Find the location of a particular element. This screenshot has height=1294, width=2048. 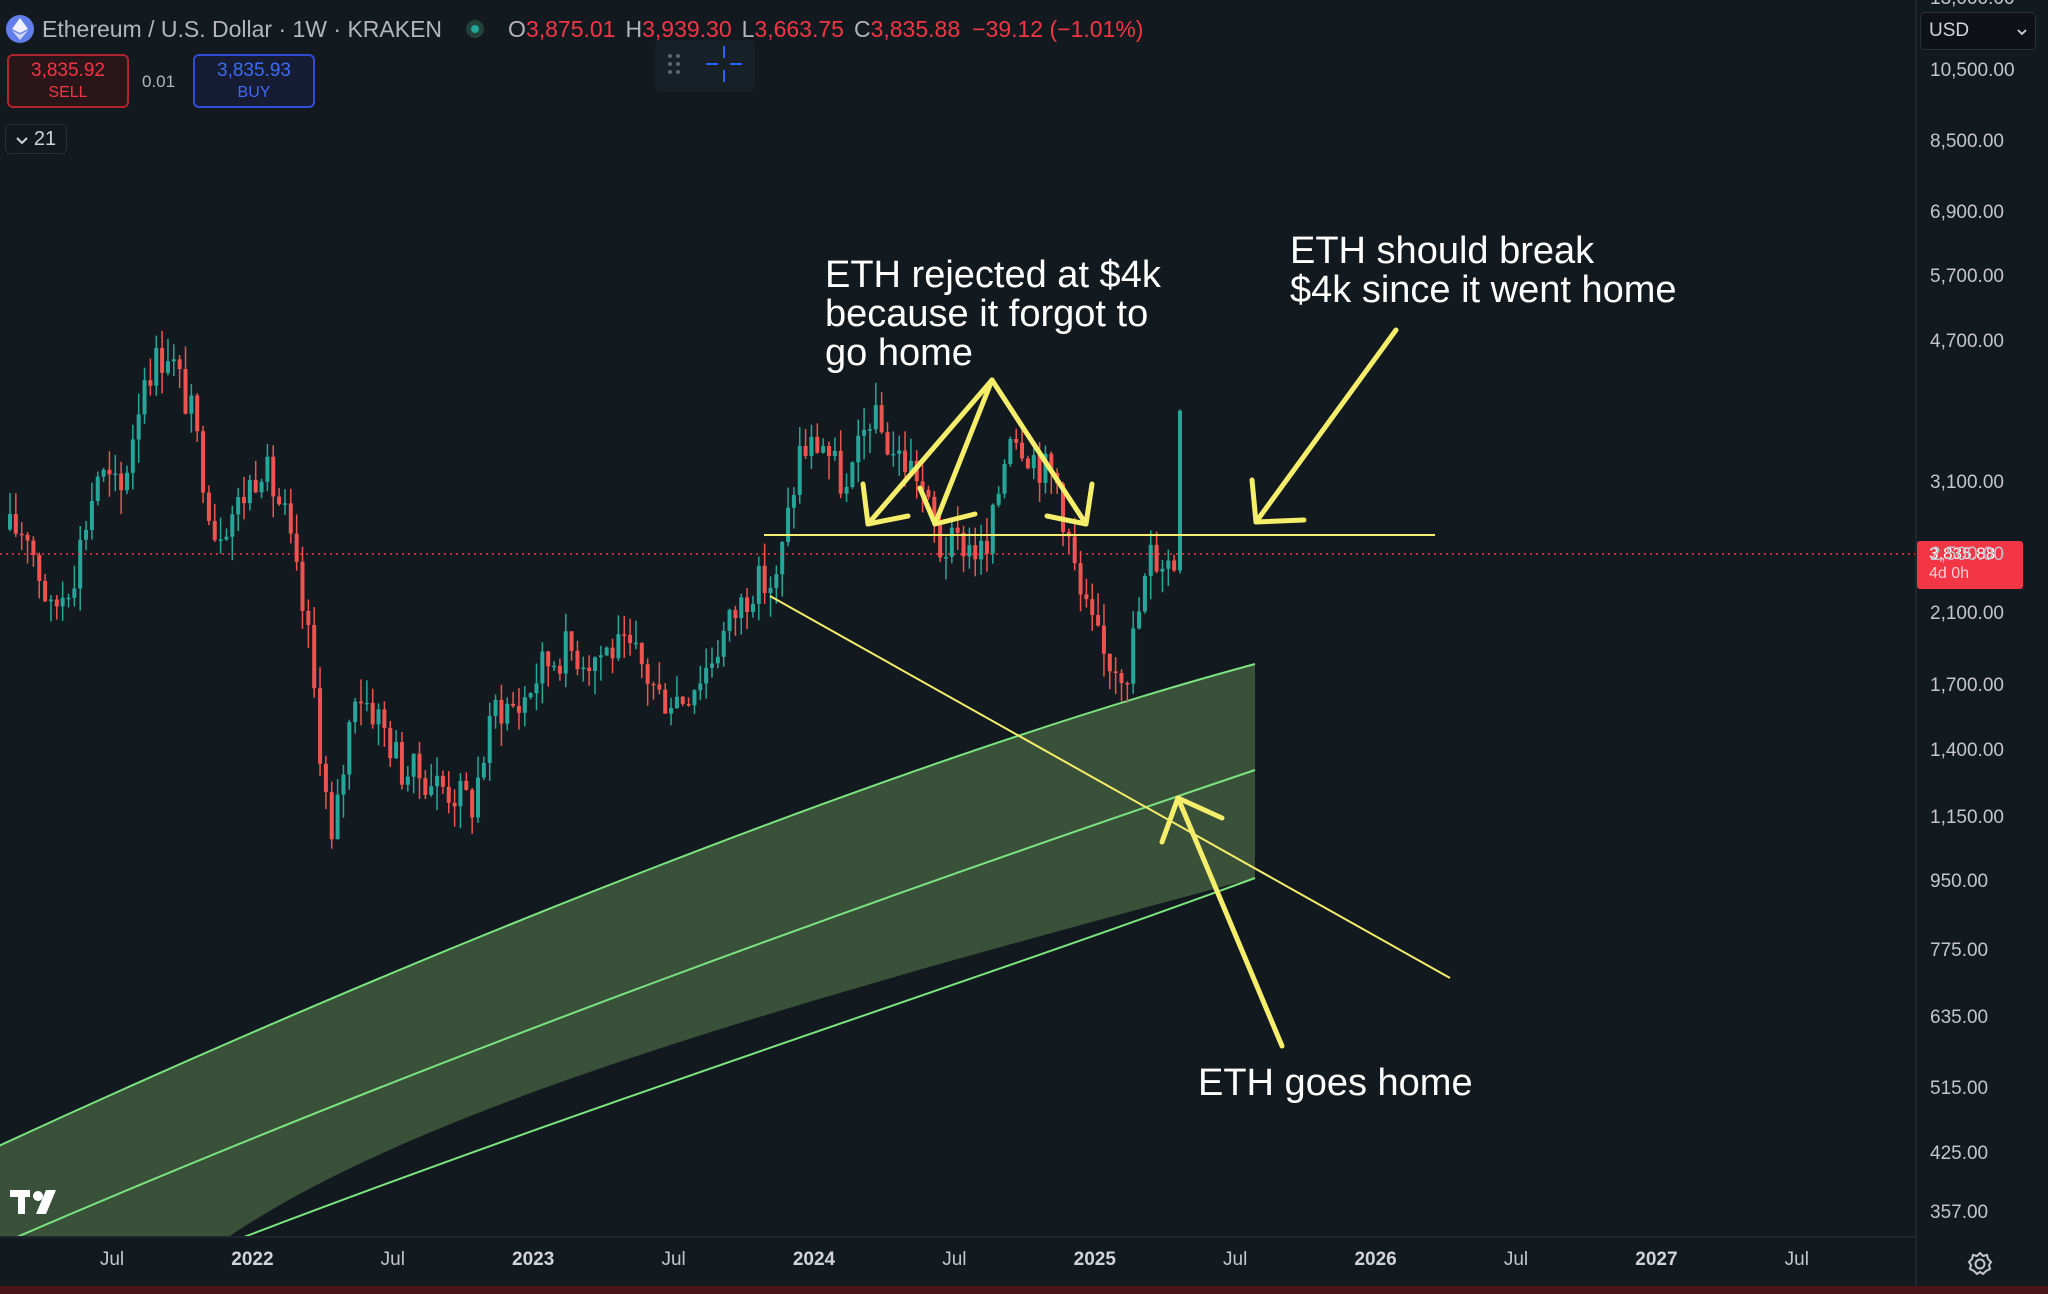

annotation-should-break: ETH should break $4k since it went home is located at coordinates (1483, 270).